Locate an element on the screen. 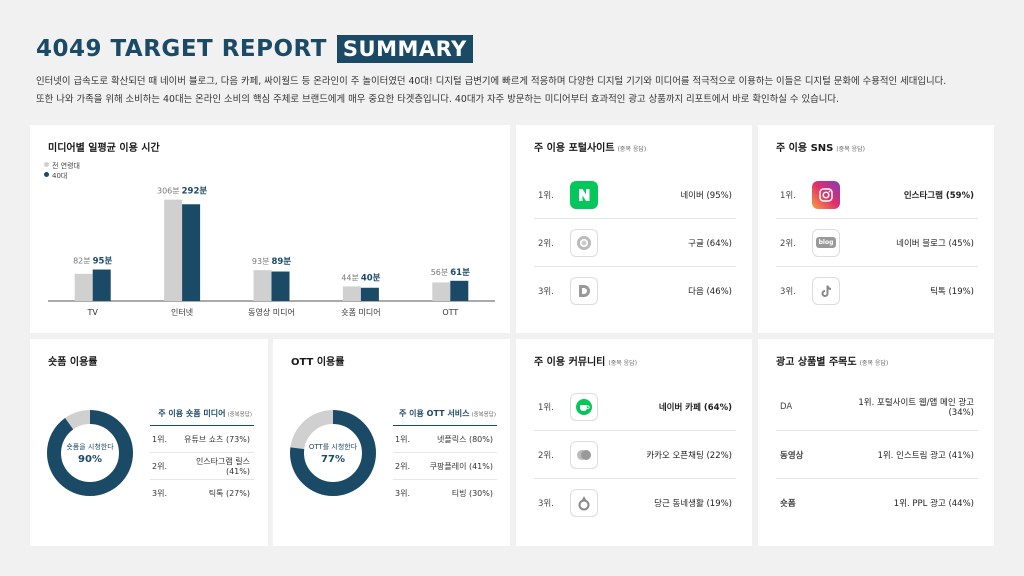  kakao-openchat-icon is located at coordinates (584, 454).